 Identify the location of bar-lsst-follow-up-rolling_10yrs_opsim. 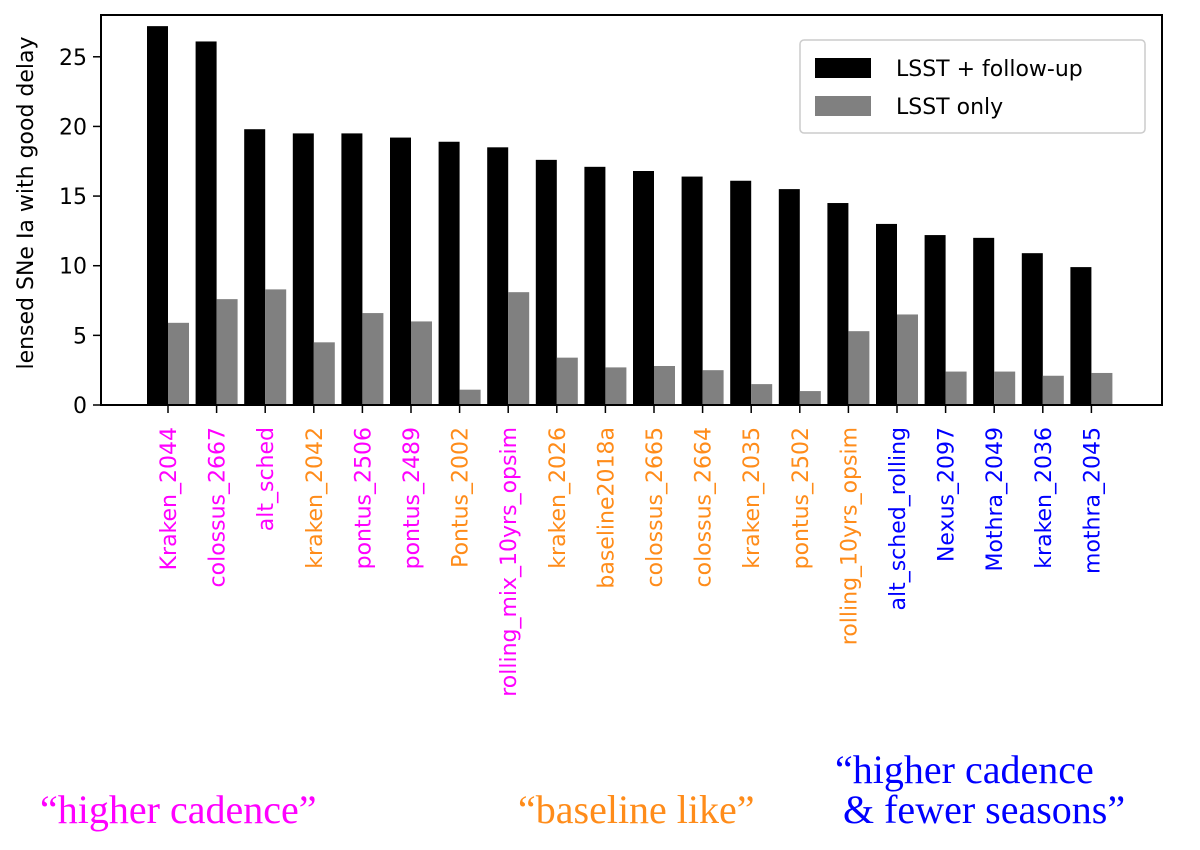
(838, 304).